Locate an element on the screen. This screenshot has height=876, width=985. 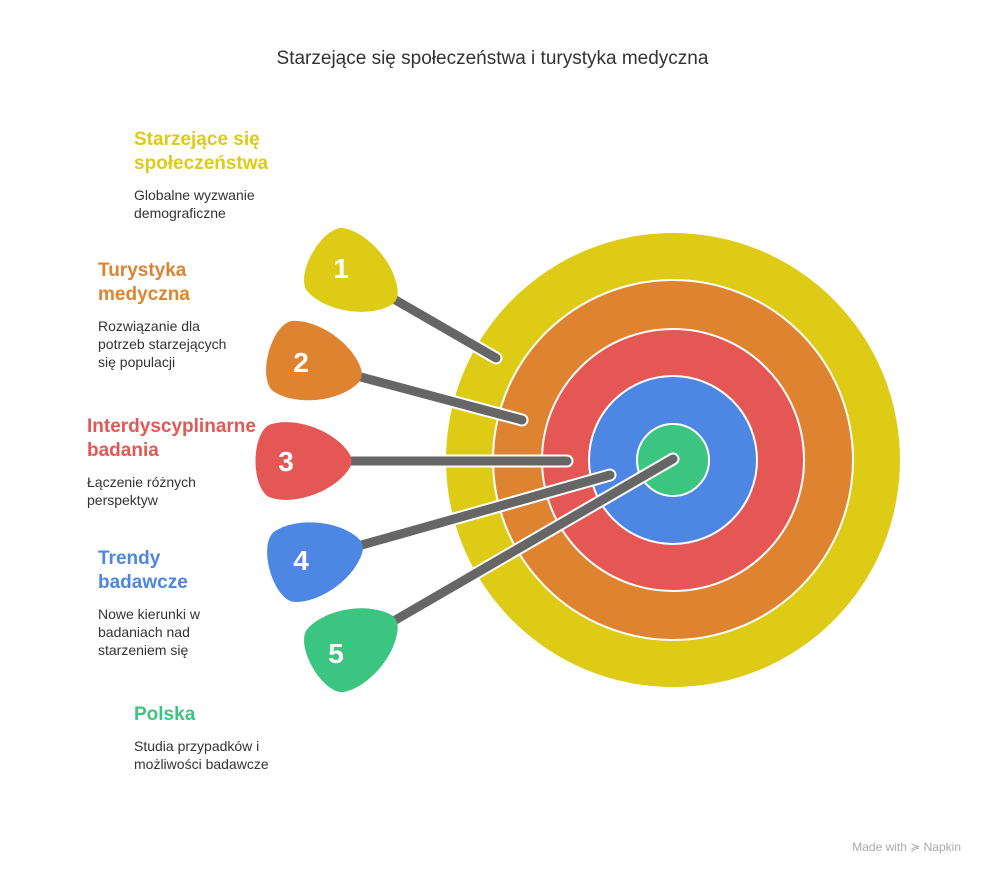
label-description: Studia przypadków i możliwości badawcze is located at coordinates (201, 755).